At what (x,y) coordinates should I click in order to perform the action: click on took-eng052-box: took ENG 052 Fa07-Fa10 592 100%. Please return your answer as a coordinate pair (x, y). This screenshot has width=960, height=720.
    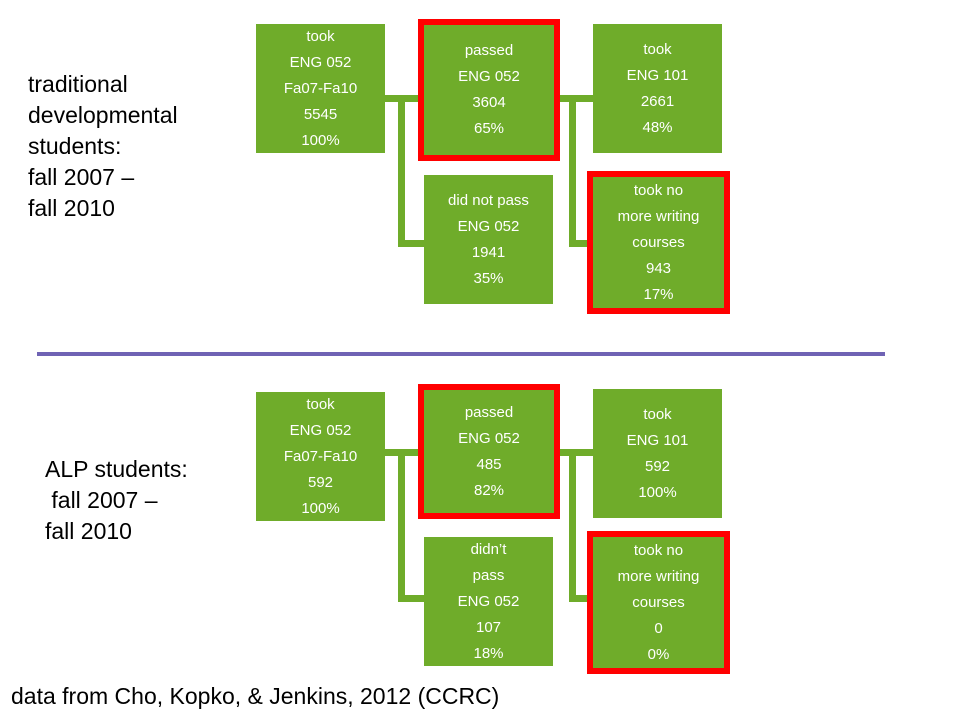
    Looking at the image, I should click on (320, 456).